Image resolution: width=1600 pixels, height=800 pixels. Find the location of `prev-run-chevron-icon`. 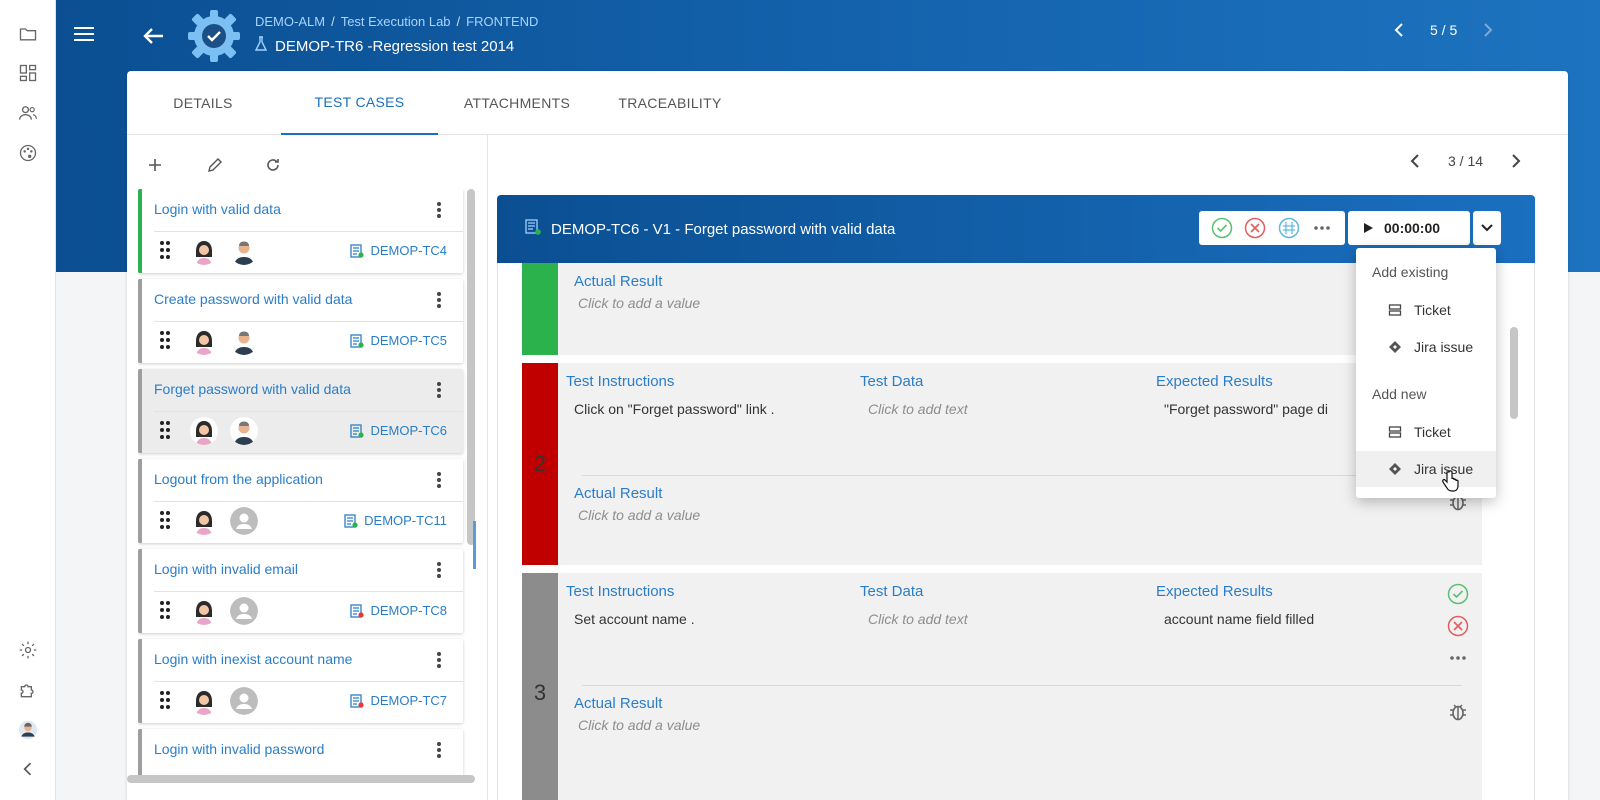

prev-run-chevron-icon is located at coordinates (1399, 30).